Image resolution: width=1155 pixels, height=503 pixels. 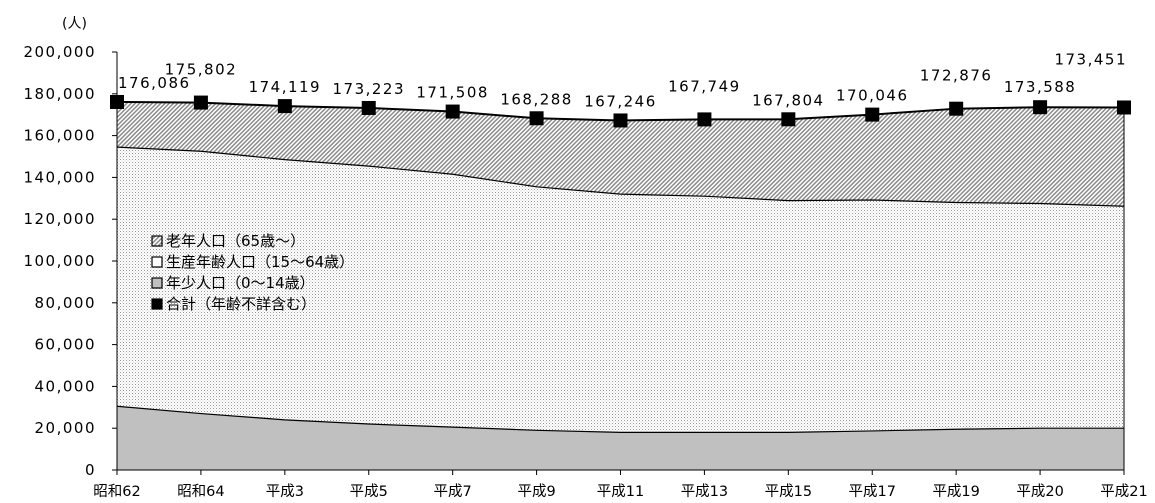 I want to click on x-tick-label: 平成13, so click(x=704, y=491).